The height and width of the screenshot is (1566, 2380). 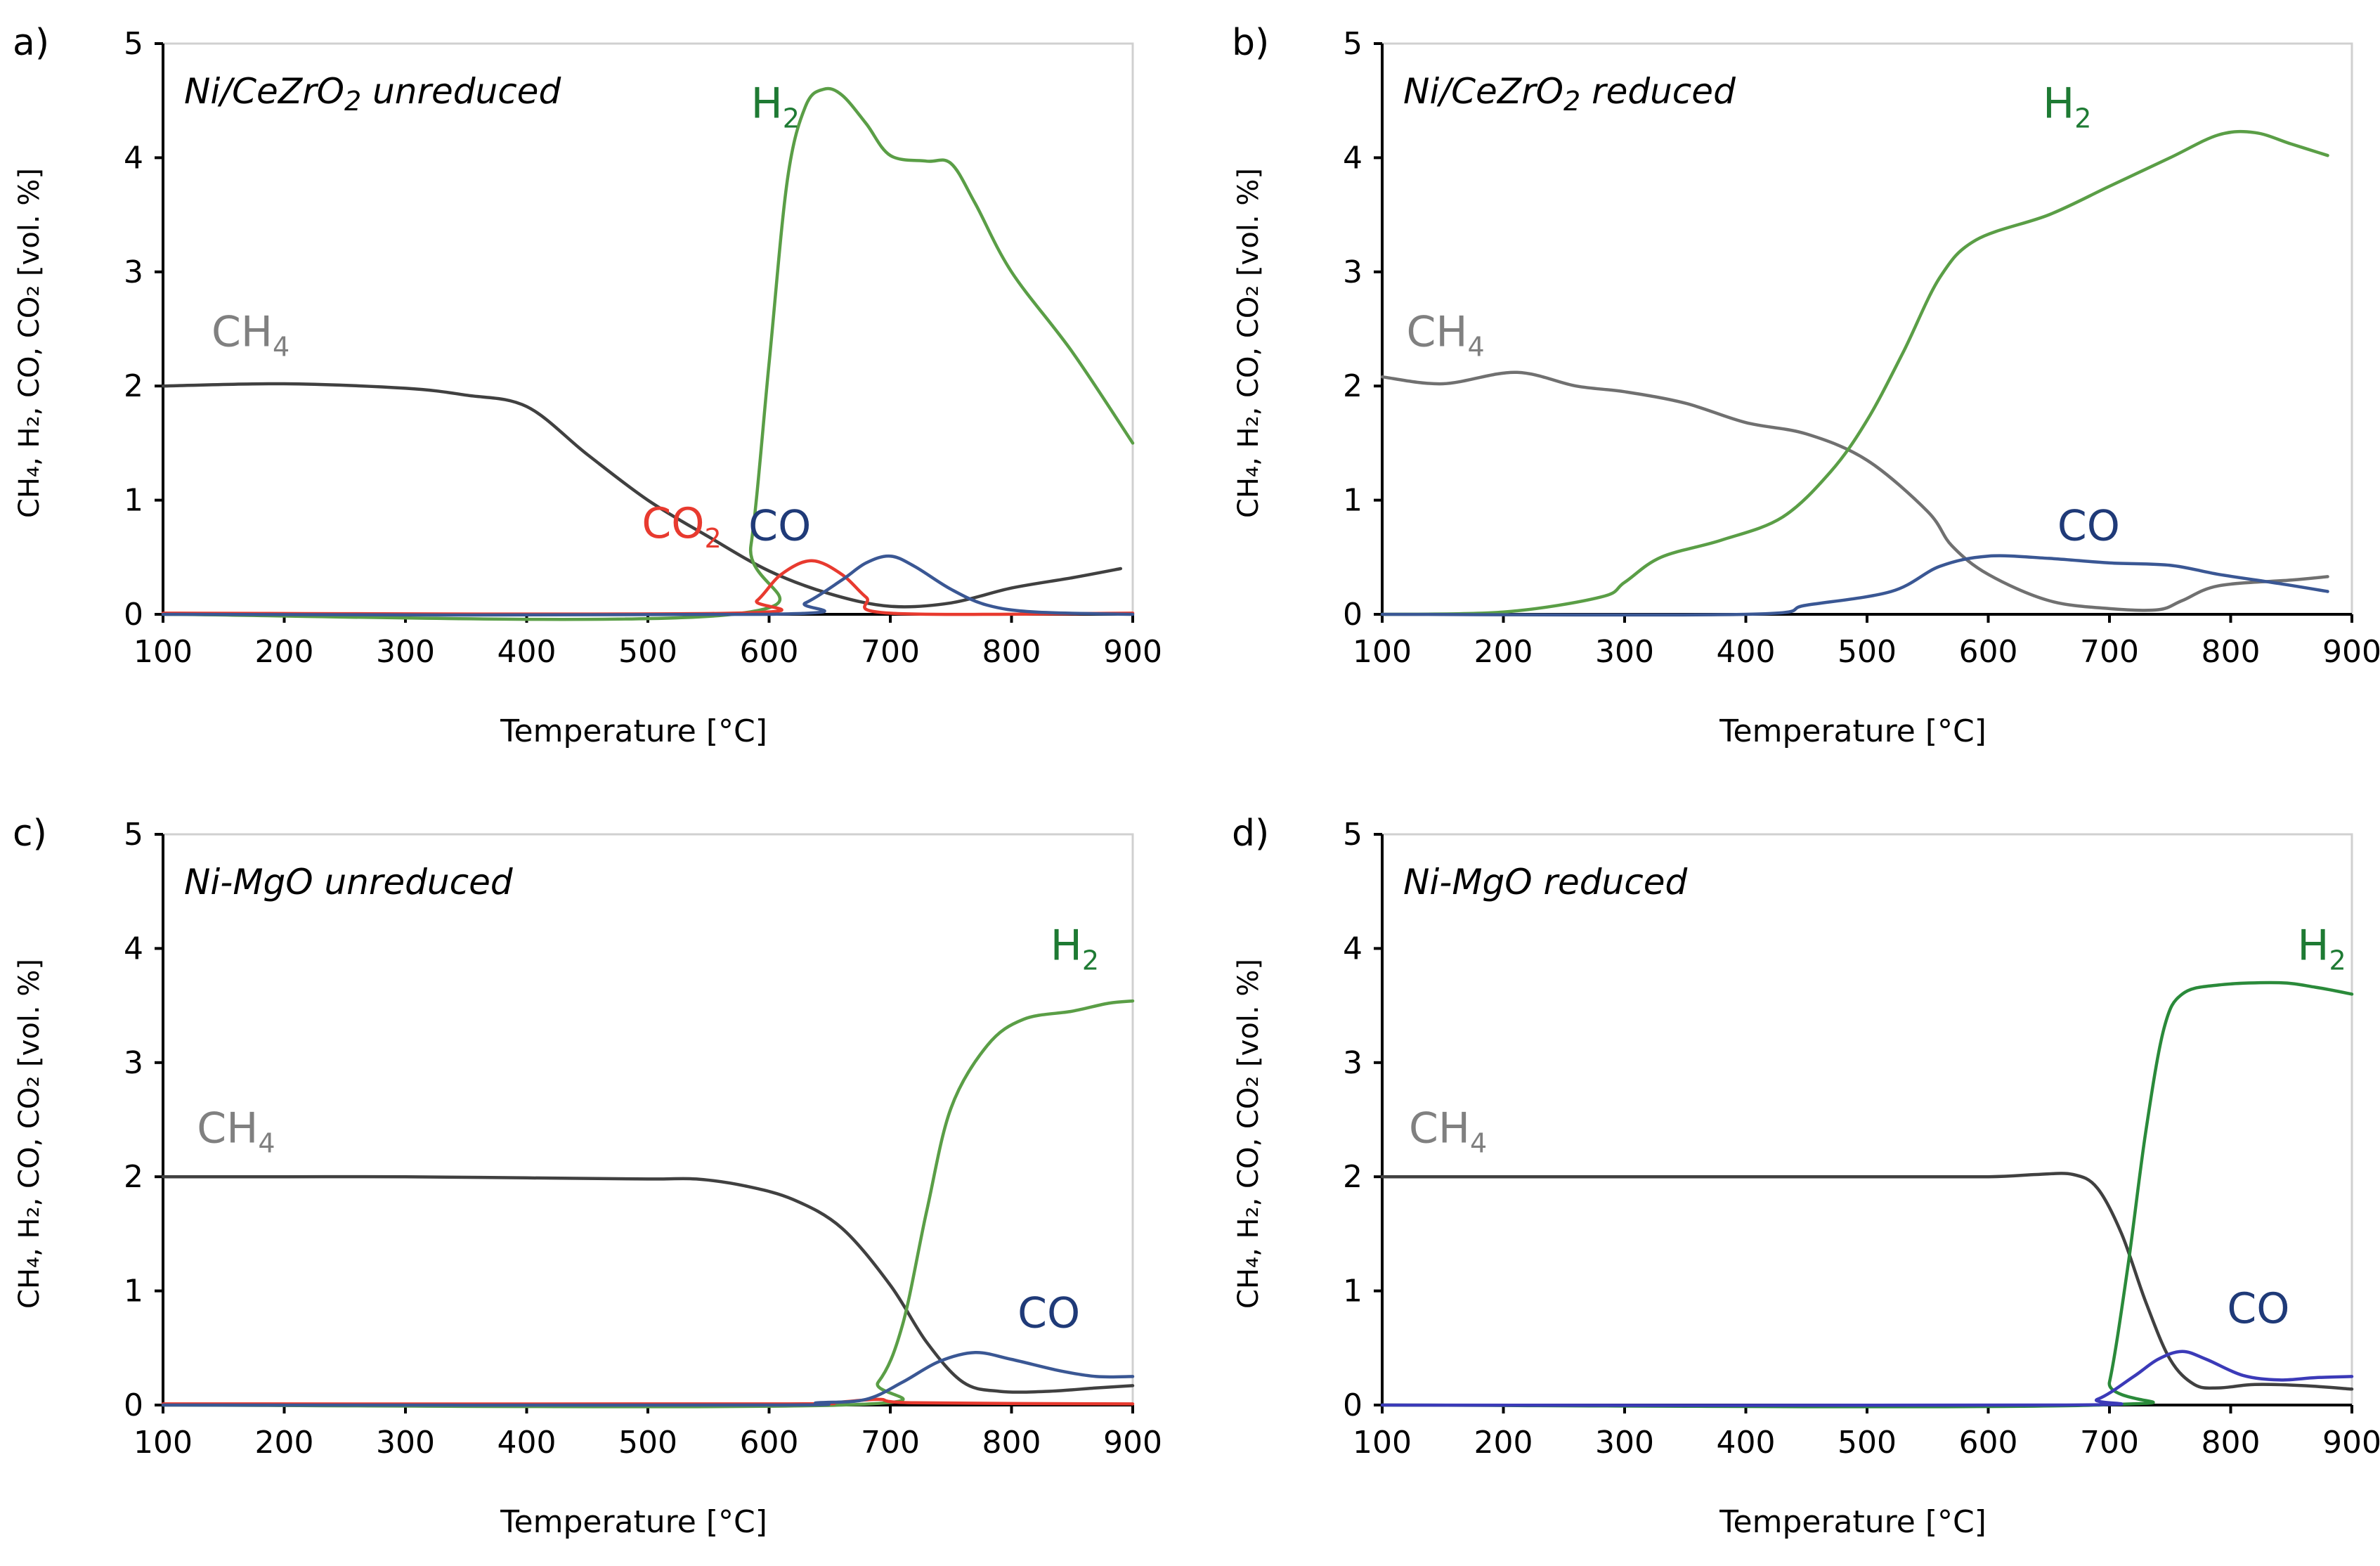 What do you see at coordinates (1569, 94) in the screenshot?
I see `panel-title: Ni/CeZrO2 reduced` at bounding box center [1569, 94].